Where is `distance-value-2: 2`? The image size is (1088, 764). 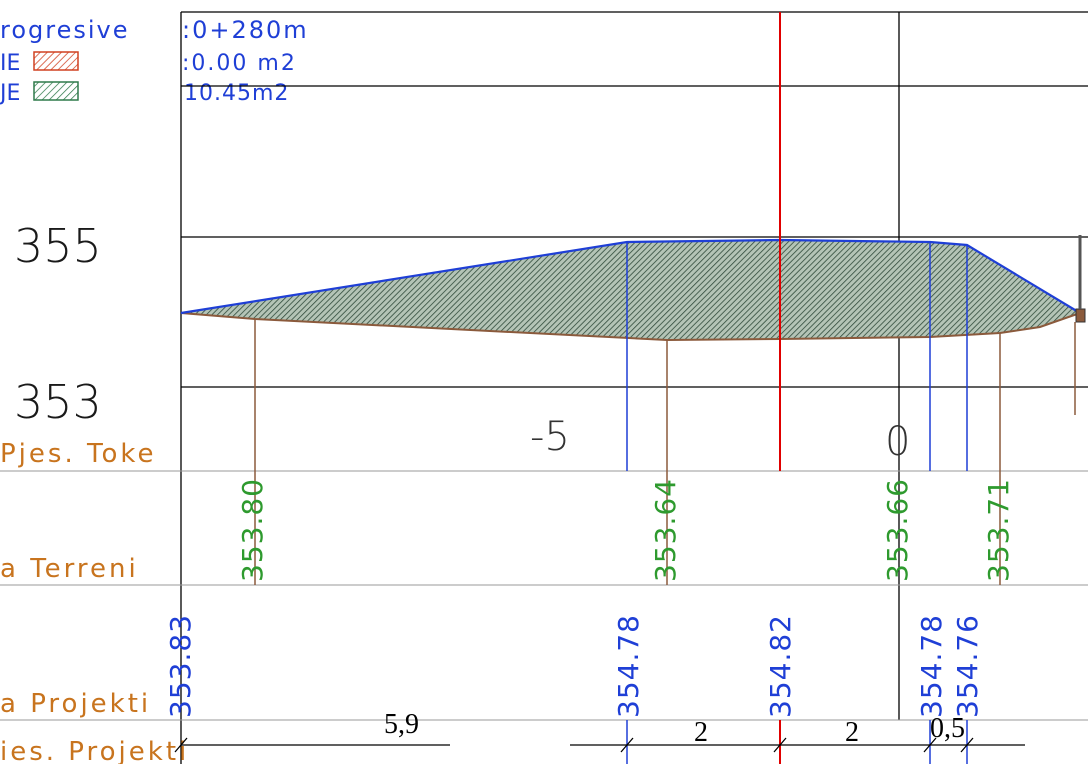 distance-value-2: 2 is located at coordinates (701, 732).